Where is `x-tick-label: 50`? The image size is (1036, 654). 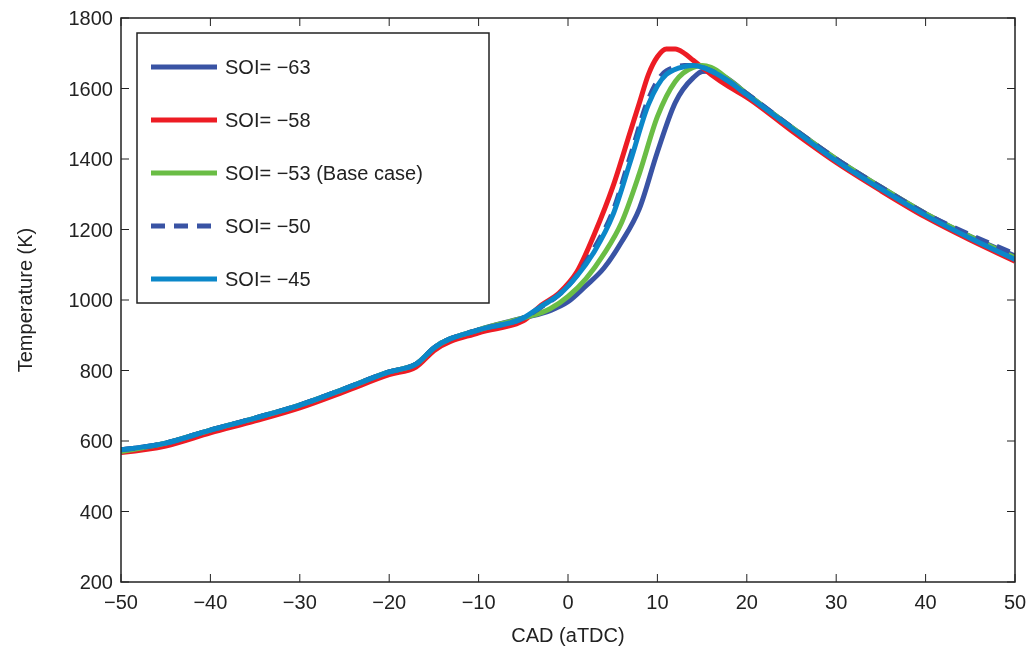 x-tick-label: 50 is located at coordinates (1015, 602).